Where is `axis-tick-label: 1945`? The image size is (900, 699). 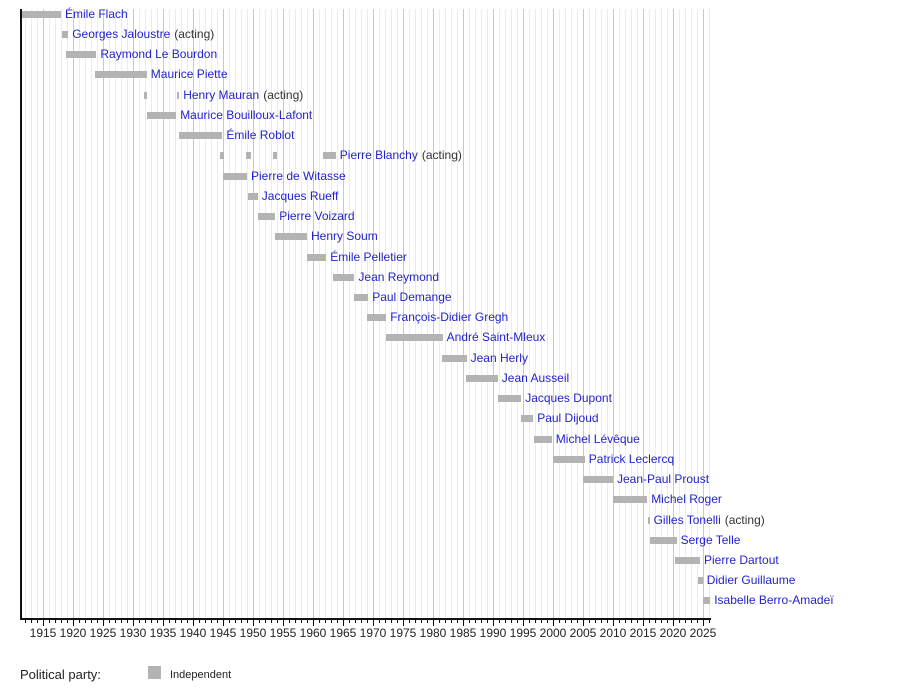 axis-tick-label: 1945 is located at coordinates (223, 633).